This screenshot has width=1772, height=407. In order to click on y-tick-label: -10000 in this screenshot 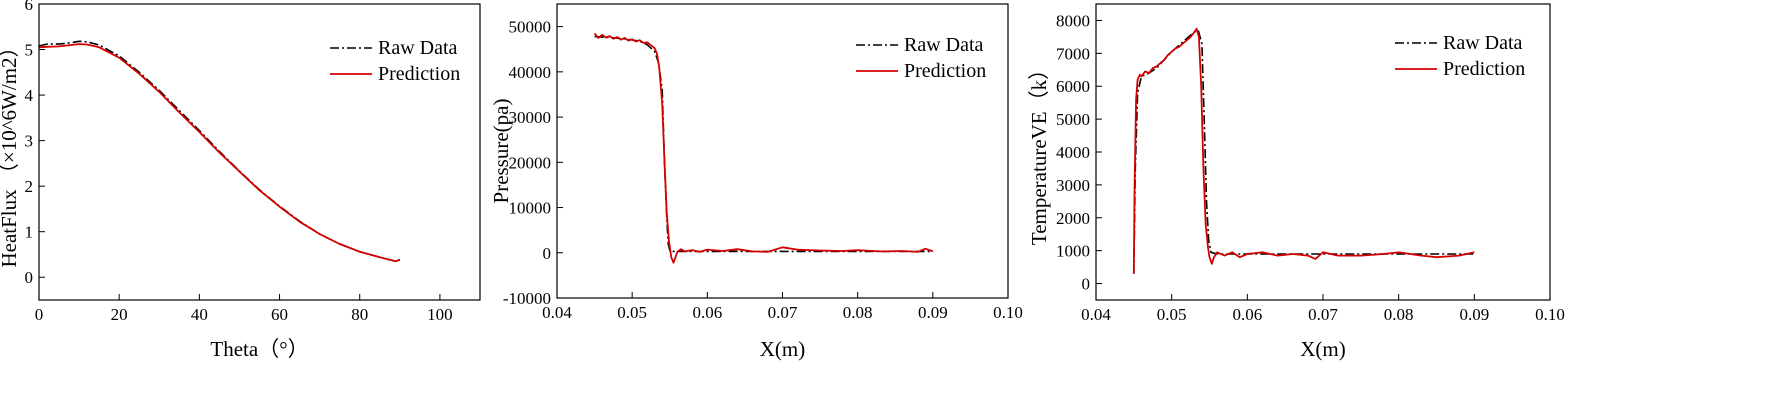, I will do `click(527, 298)`.